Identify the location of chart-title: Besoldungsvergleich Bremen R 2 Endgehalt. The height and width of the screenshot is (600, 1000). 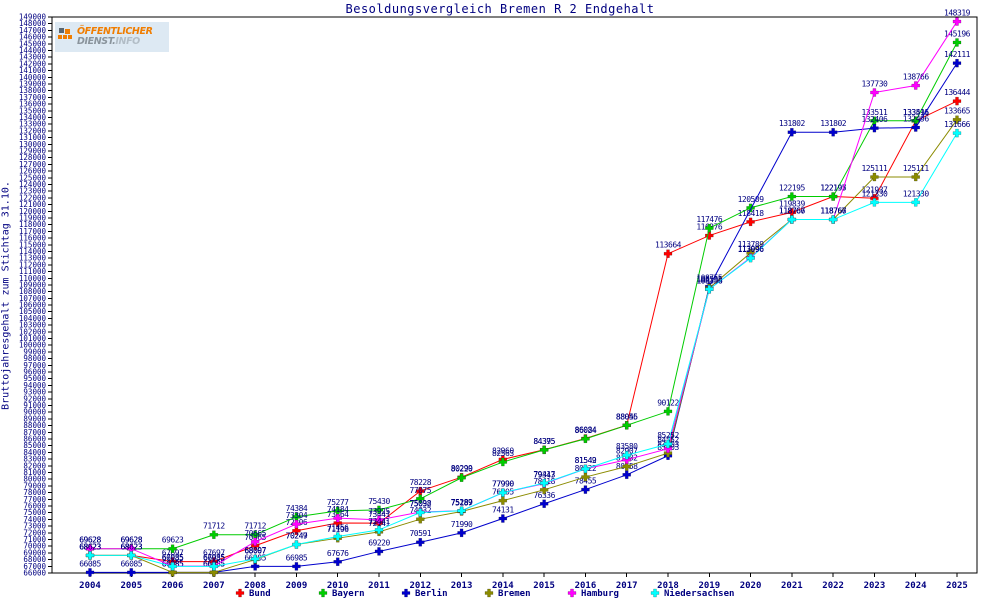
(500, 9).